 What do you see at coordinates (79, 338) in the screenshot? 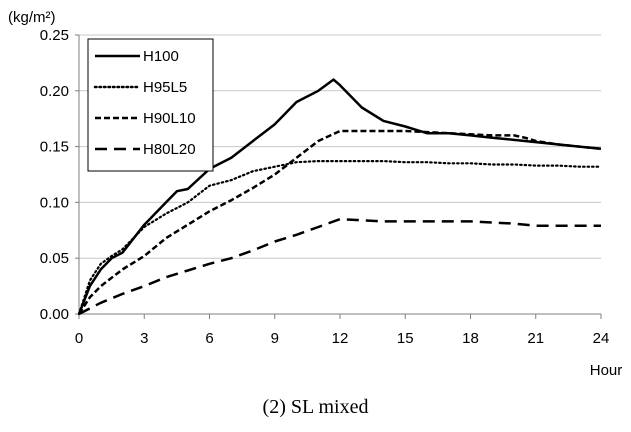
I see `x-tick-label: 0` at bounding box center [79, 338].